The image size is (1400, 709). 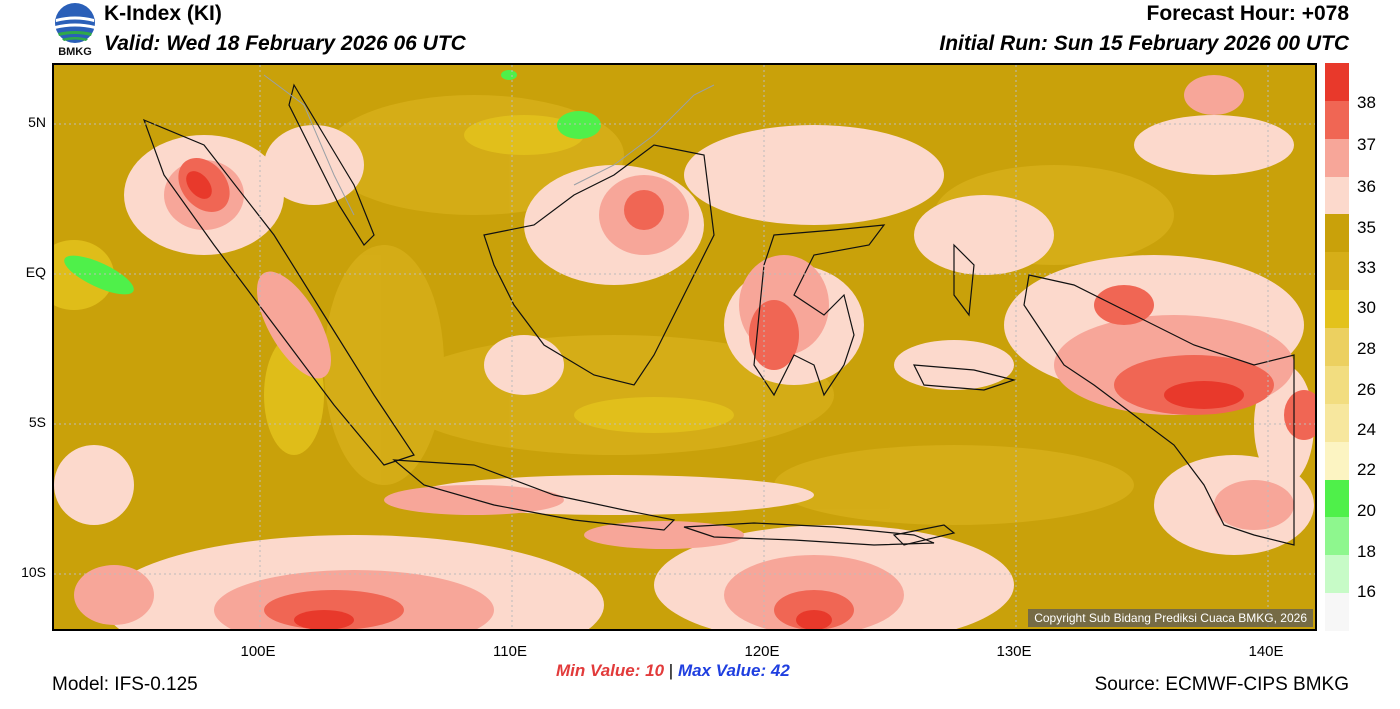 What do you see at coordinates (163, 13) in the screenshot?
I see `chart-title: K-Index (KI)` at bounding box center [163, 13].